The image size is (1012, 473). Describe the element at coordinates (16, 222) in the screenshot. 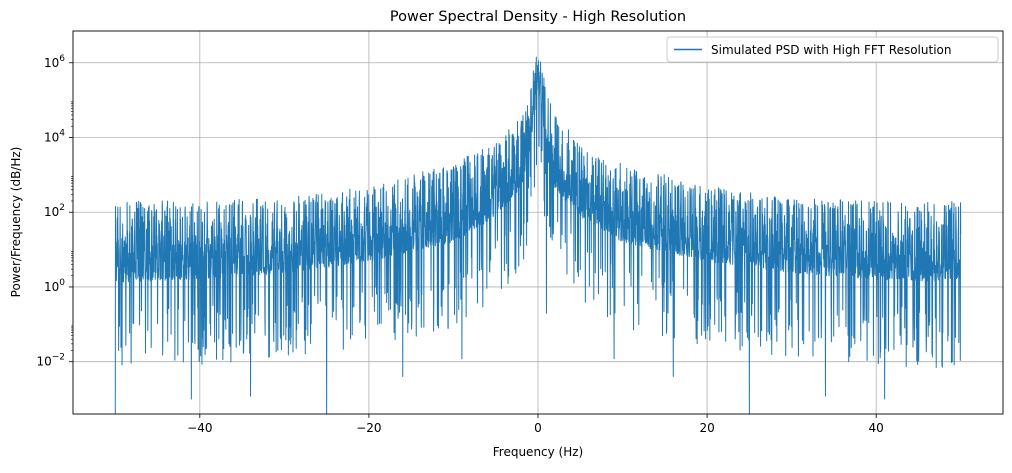

I see `y-axis-title: Power/Frequency (dB/Hz)` at that location.